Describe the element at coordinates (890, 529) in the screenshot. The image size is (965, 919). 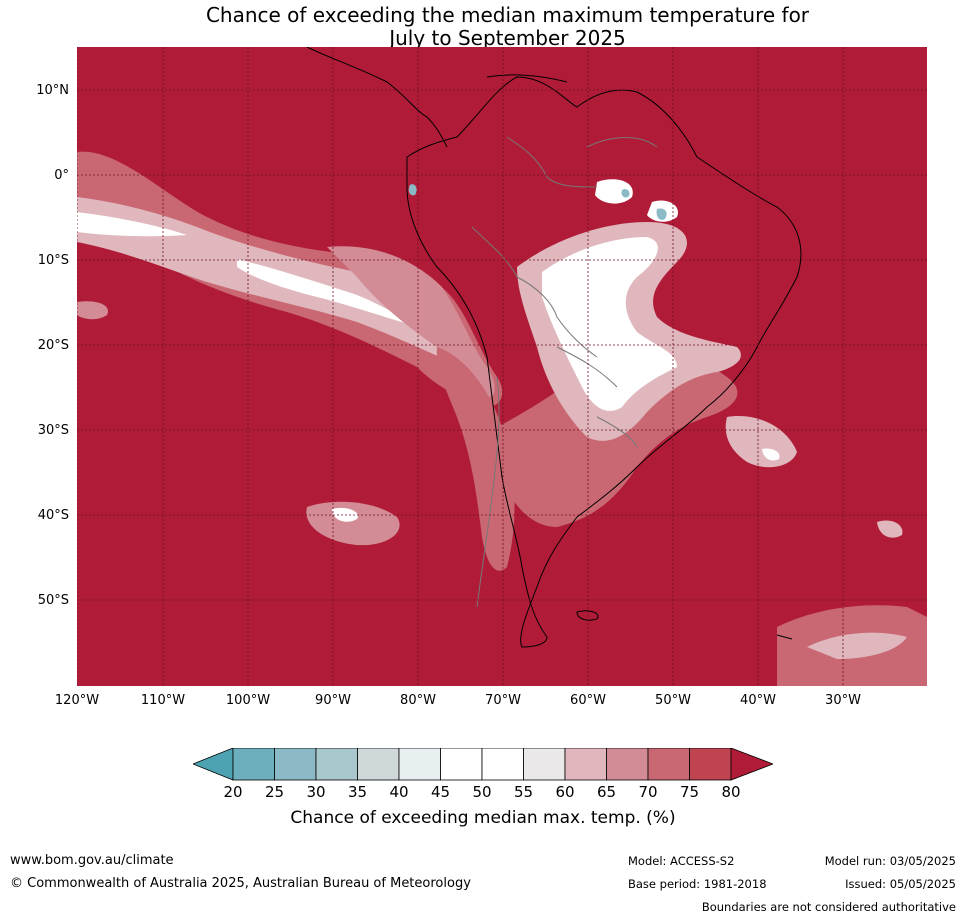
I see `east-atlantic-patch` at that location.